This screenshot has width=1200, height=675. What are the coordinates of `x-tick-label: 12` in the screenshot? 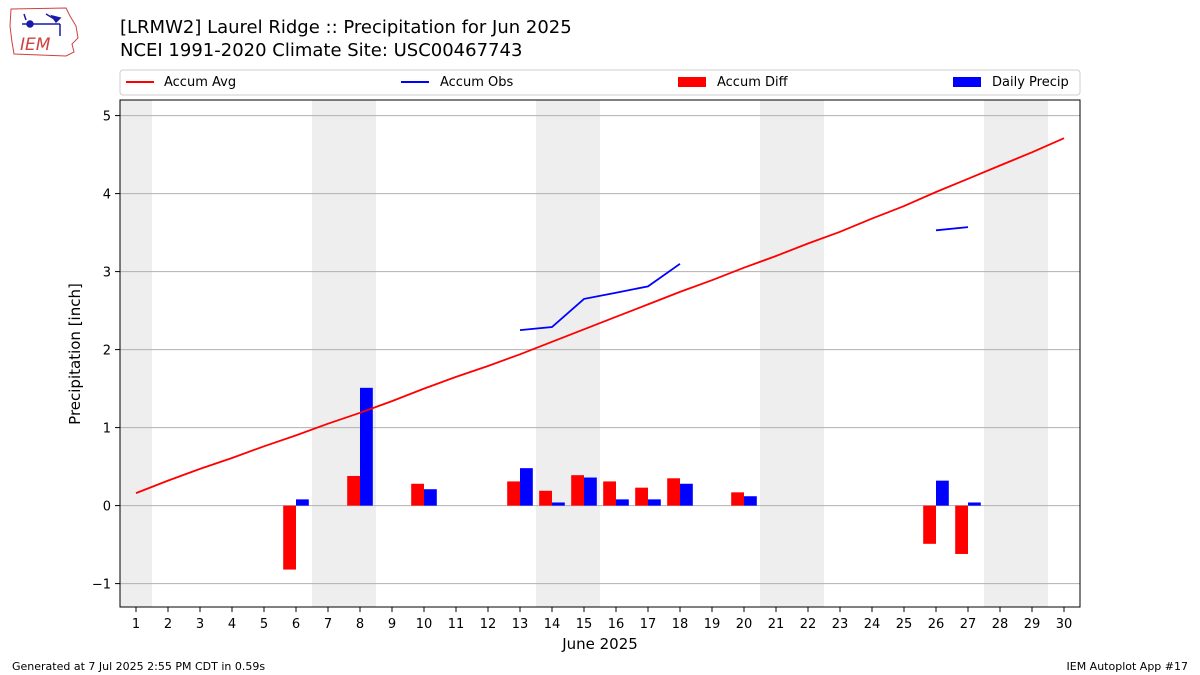 It's located at (488, 624).